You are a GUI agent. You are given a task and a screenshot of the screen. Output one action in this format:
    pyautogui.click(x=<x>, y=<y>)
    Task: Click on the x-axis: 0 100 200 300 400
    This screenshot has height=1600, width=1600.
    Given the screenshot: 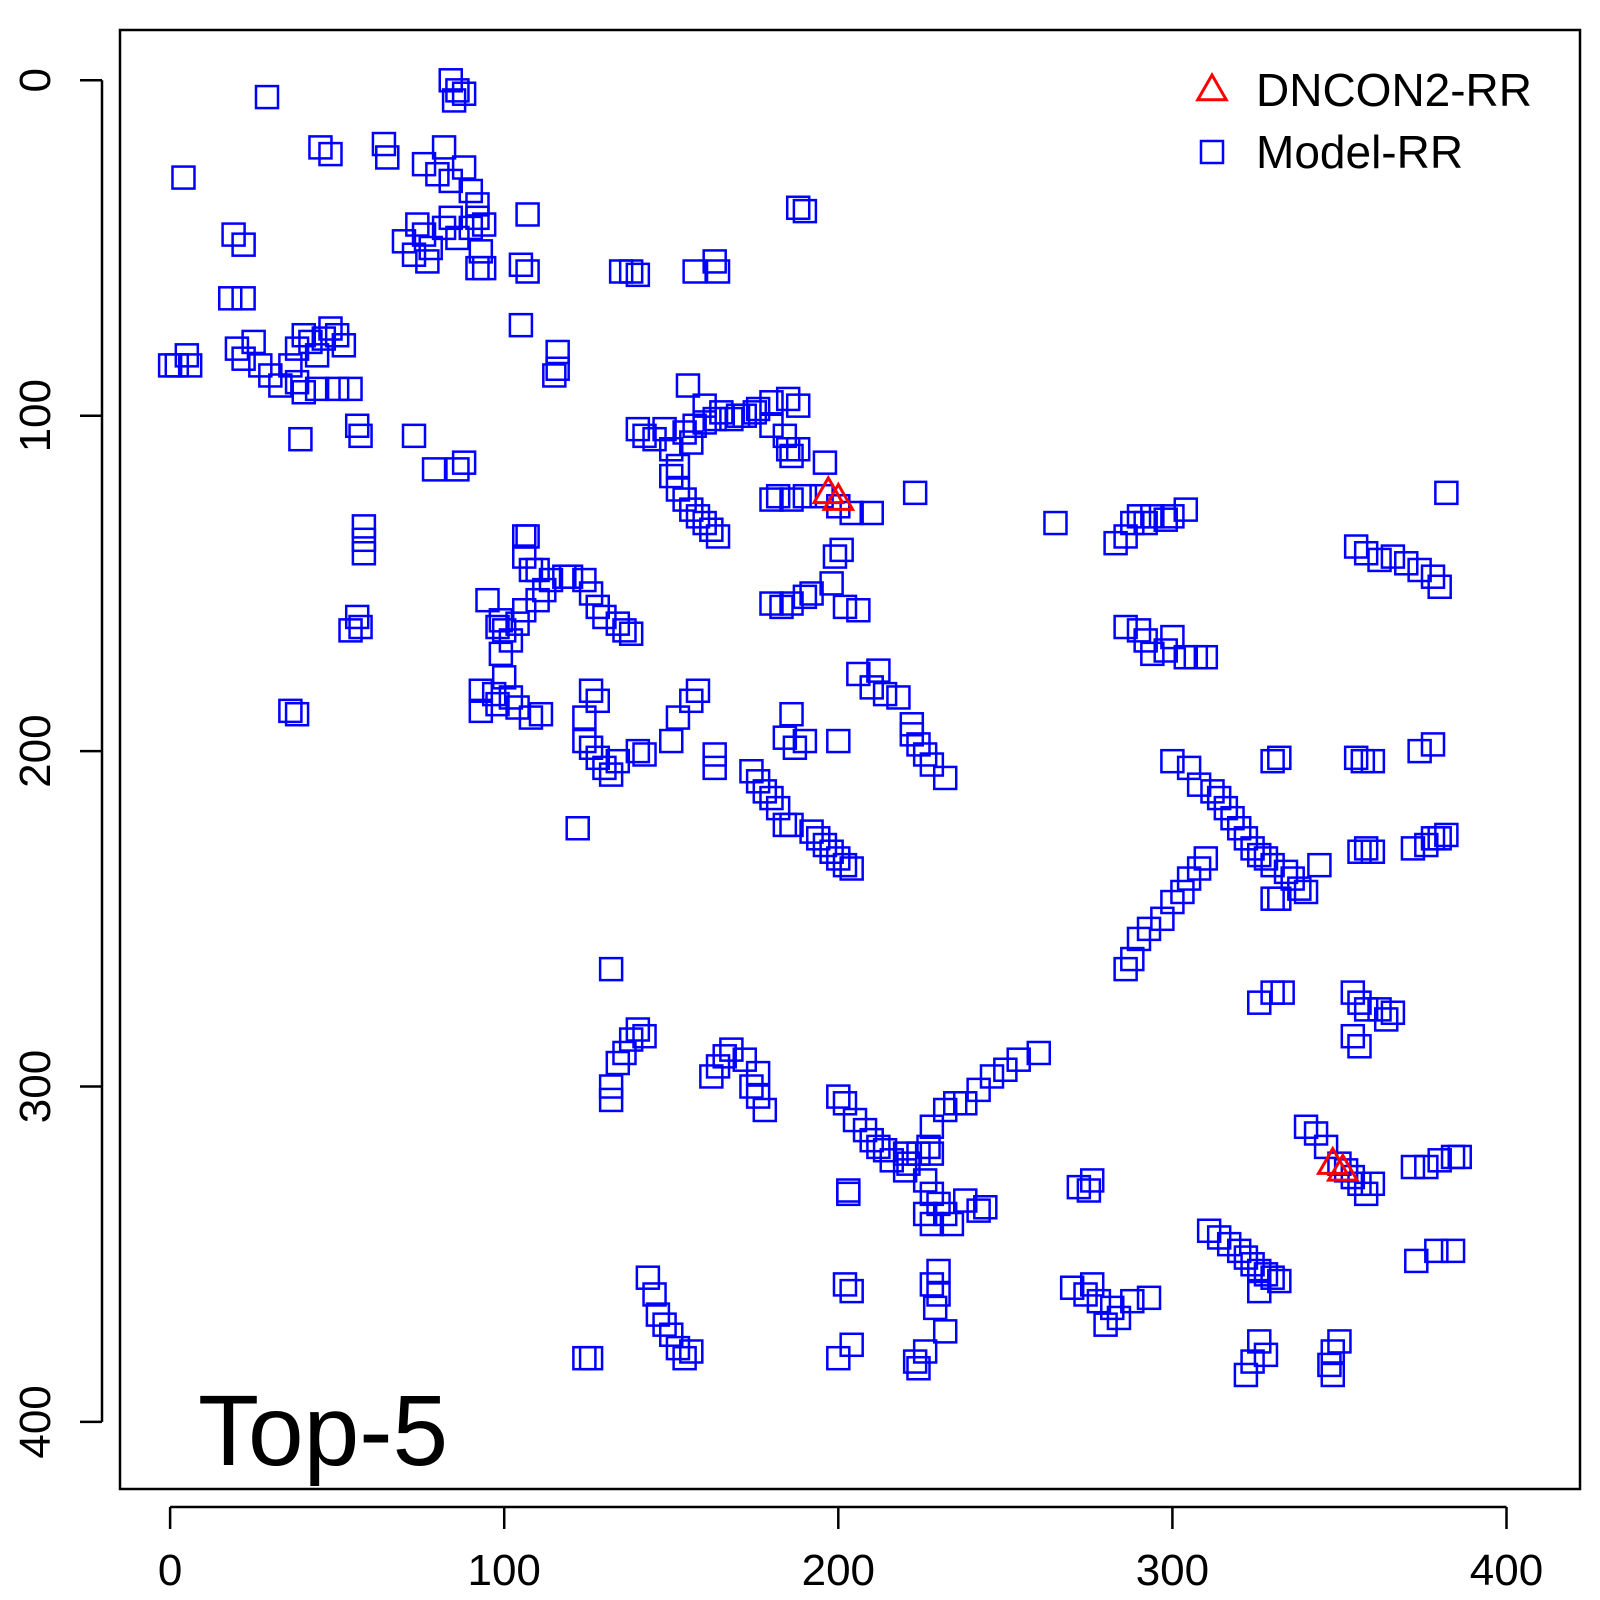 What is the action you would take?
    pyautogui.click(x=850, y=1550)
    